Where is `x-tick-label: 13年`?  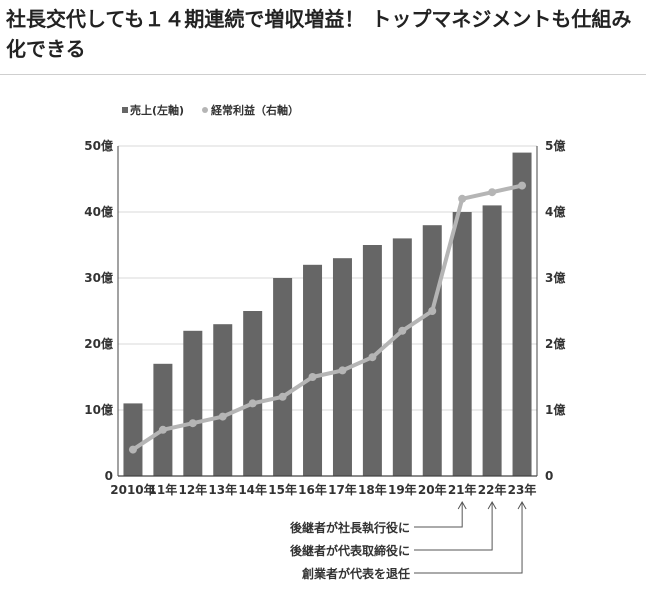
x-tick-label: 13年 is located at coordinates (222, 489).